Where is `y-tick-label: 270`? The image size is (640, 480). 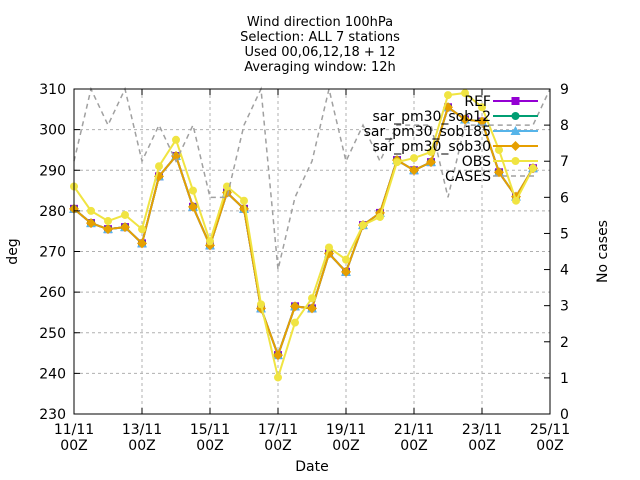
y-tick-label: 270 is located at coordinates (52, 253).